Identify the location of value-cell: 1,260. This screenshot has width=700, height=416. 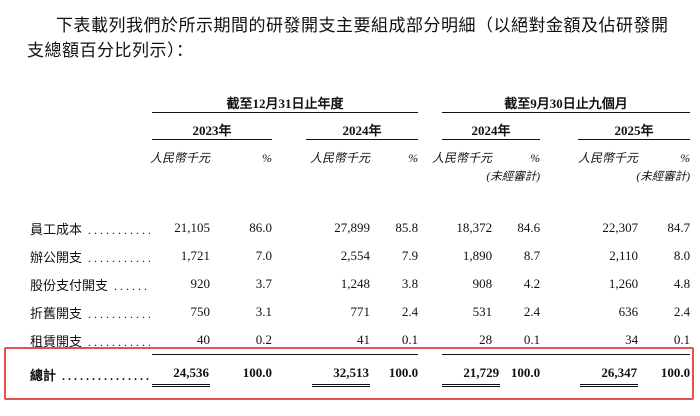
(623, 283).